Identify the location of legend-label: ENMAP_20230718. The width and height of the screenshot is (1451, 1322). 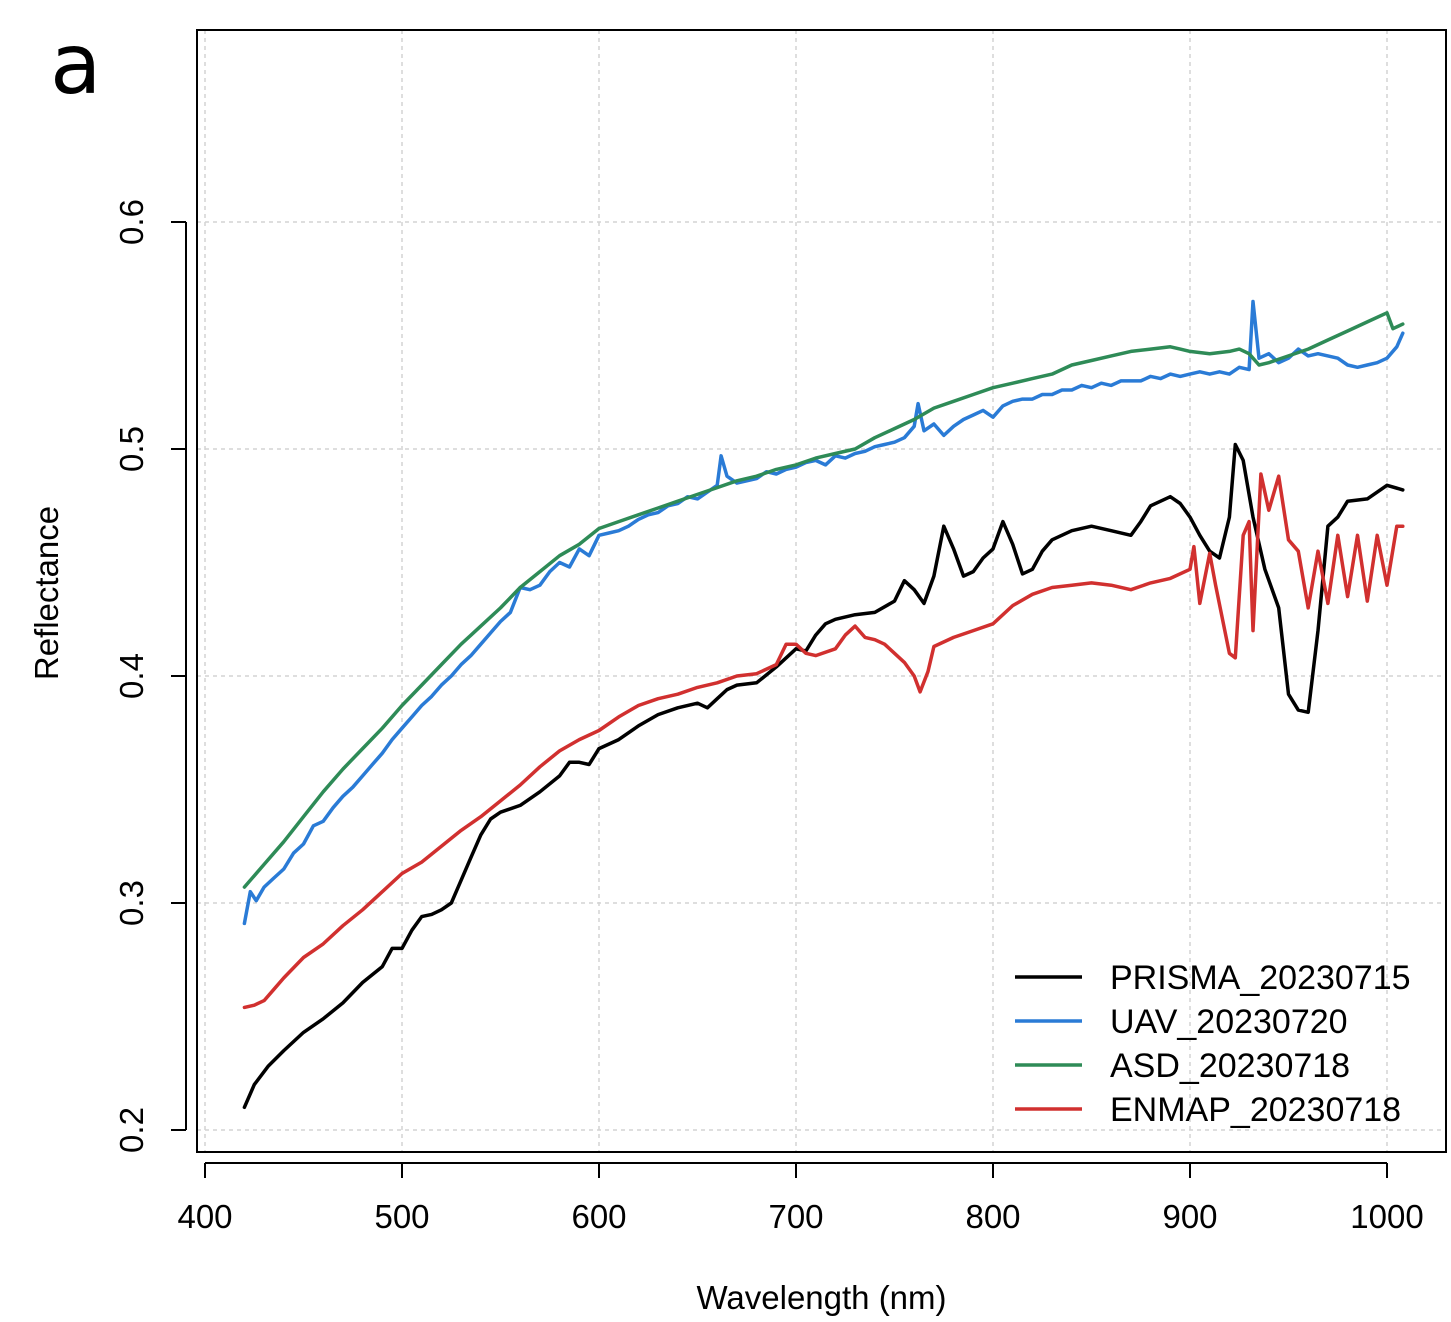
(1255, 1110).